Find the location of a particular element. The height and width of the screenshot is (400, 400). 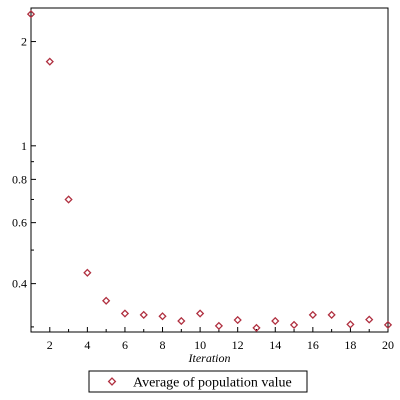

x-tick-label: 20 is located at coordinates (388, 345).